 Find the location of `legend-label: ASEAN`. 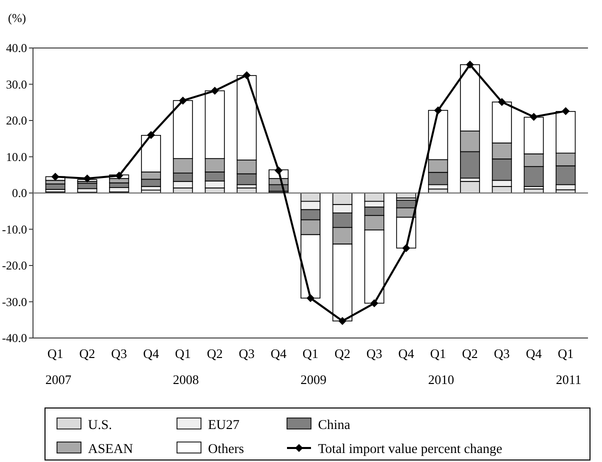

legend-label: ASEAN is located at coordinates (111, 448).